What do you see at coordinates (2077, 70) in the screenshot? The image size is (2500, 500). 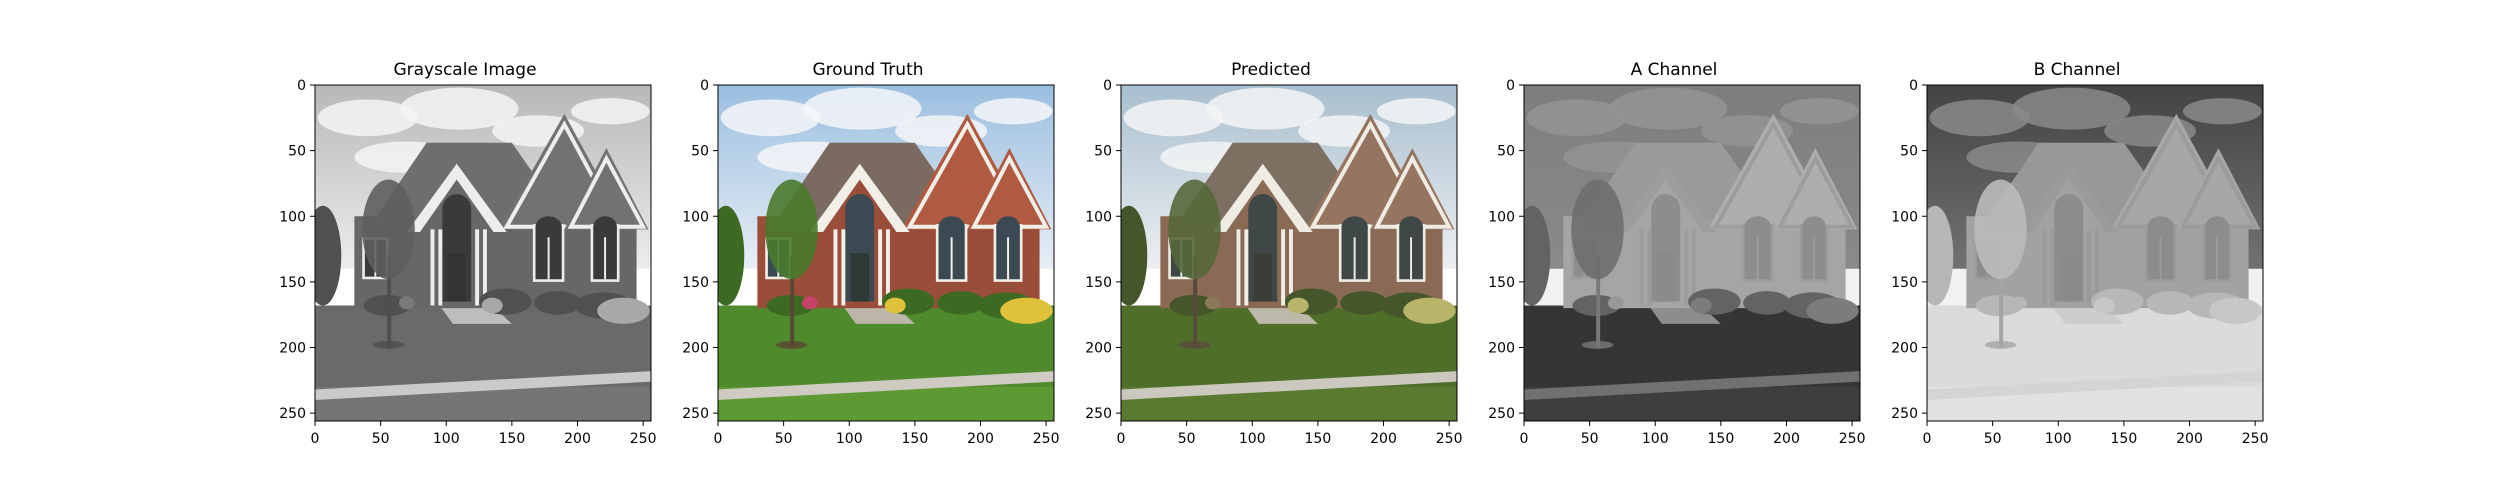 I see `panel-title: B Channel` at bounding box center [2077, 70].